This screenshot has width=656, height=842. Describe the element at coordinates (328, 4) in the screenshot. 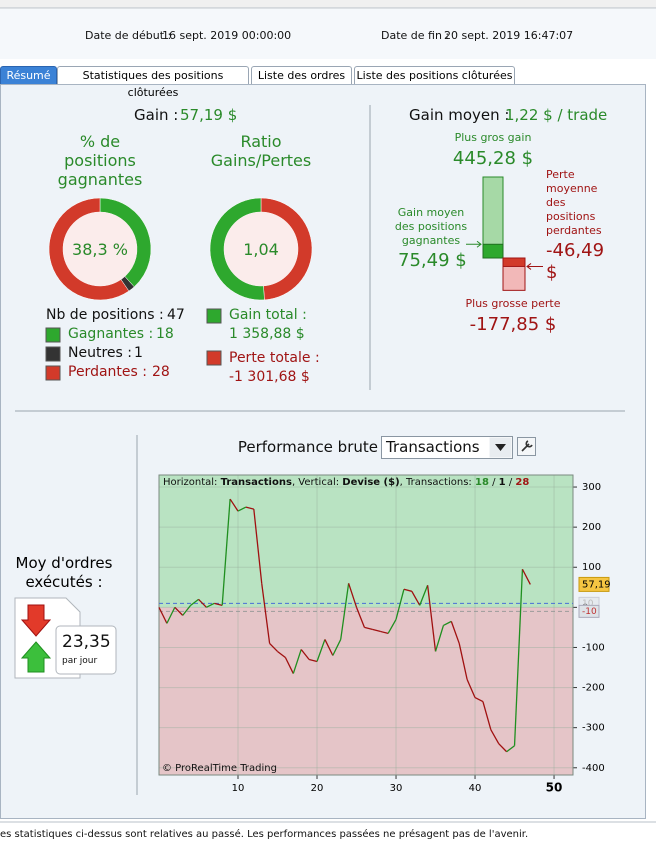

I see `top-strip` at that location.